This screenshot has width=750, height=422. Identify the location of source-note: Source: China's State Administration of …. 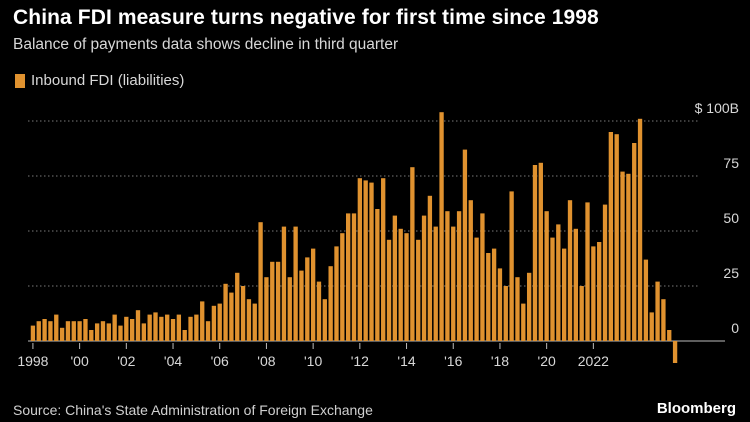
(193, 410).